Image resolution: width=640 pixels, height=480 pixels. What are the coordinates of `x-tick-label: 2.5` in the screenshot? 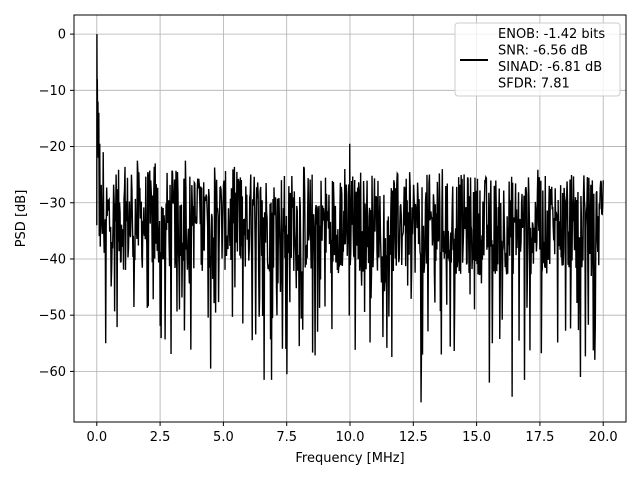 It's located at (160, 437).